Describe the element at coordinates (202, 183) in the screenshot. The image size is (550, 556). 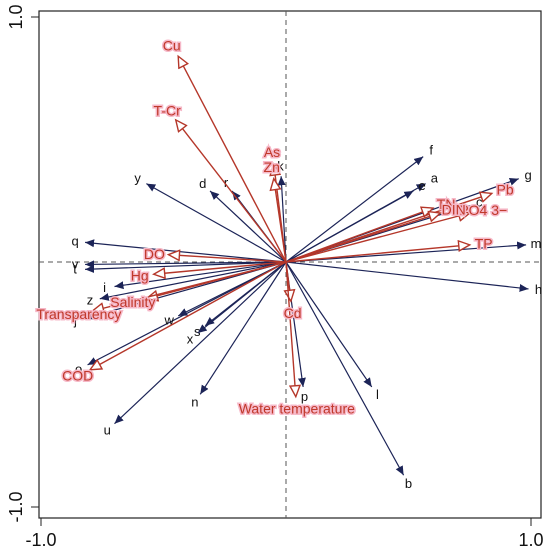
I see `site-label-d: d` at that location.